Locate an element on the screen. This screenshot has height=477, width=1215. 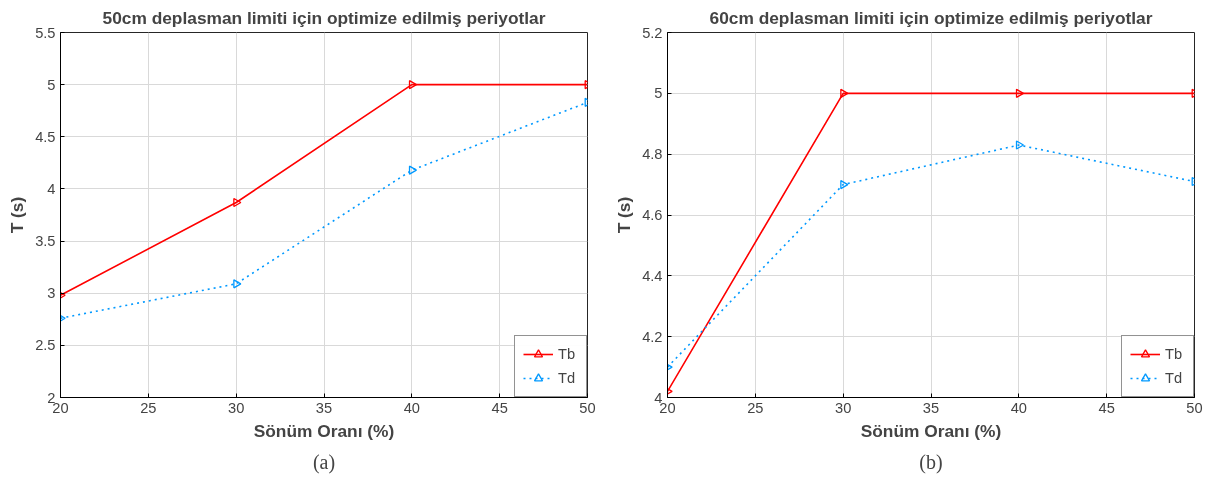
y-tick-label: 3 is located at coordinates (51, 293).